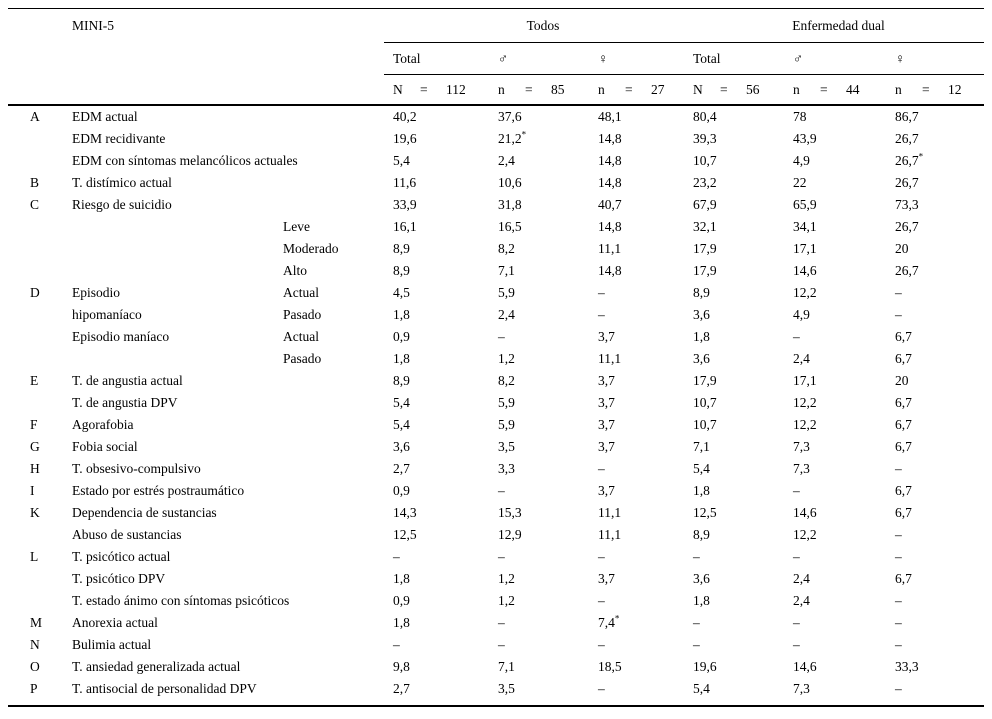 This screenshot has width=992, height=719. Describe the element at coordinates (122, 204) in the screenshot. I see `row-label: Riesgo de suicidio` at that location.